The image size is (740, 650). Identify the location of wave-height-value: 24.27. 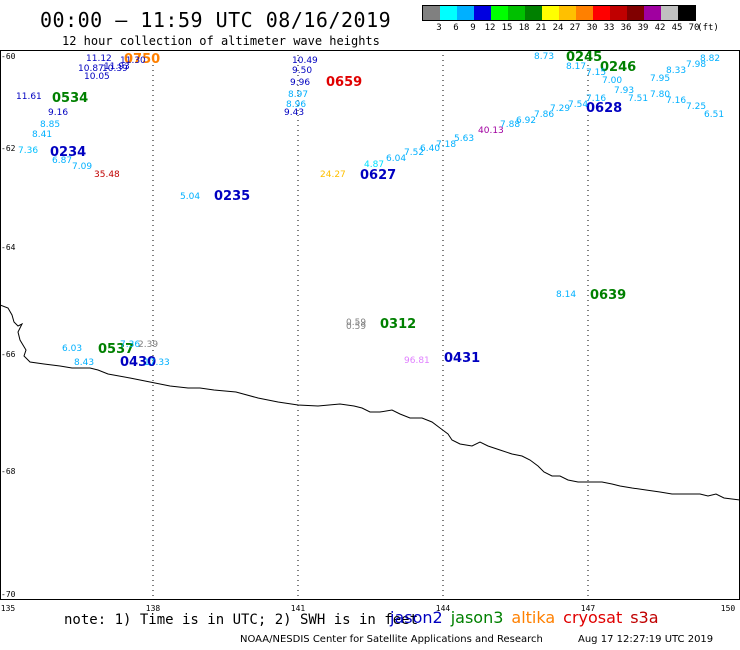
(333, 175).